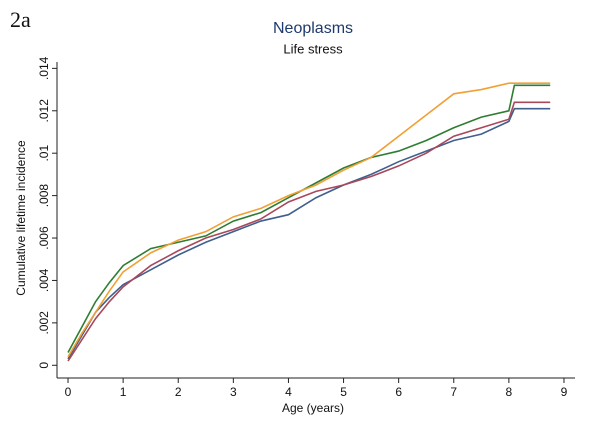 This screenshot has width=589, height=432. What do you see at coordinates (20, 19) in the screenshot?
I see `panel-label: 2a` at bounding box center [20, 19].